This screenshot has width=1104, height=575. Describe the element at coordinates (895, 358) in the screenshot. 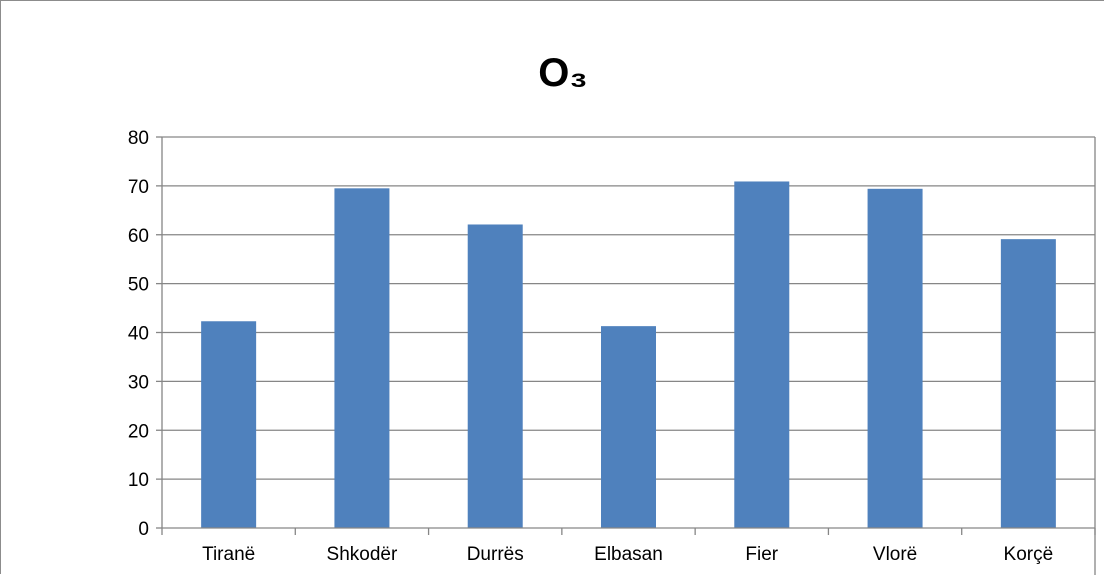

I see `bar-vlorë` at that location.